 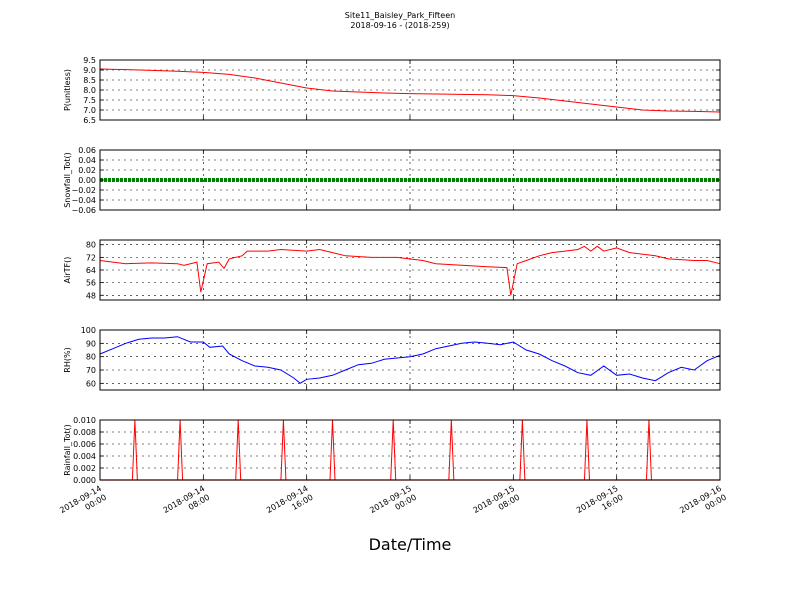 What do you see at coordinates (84, 420) in the screenshot?
I see `y-tick-label: 0.010` at bounding box center [84, 420].